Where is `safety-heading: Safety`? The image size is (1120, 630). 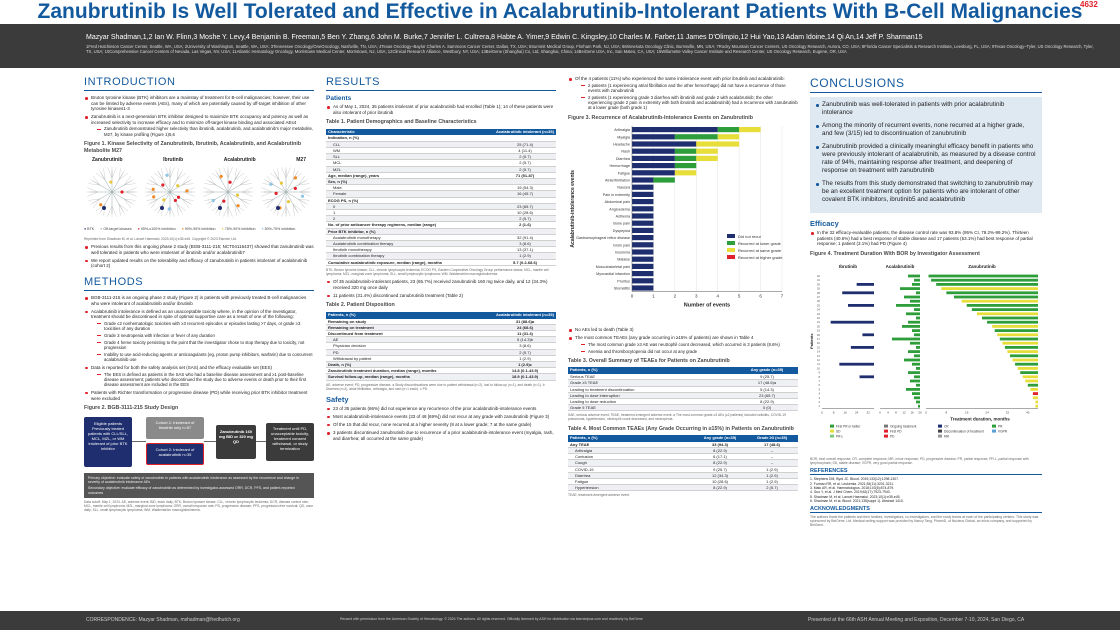 safety-heading: Safety is located at coordinates (337, 399).